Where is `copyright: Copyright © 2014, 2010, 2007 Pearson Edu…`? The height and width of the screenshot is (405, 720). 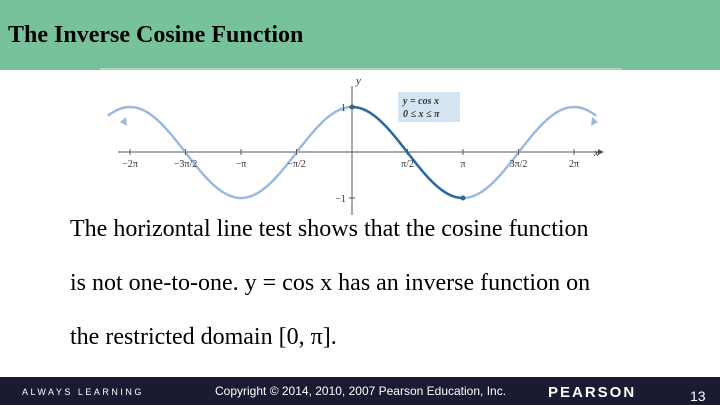 copyright: Copyright © 2014, 2010, 2007 Pearson Edu… is located at coordinates (360, 391).